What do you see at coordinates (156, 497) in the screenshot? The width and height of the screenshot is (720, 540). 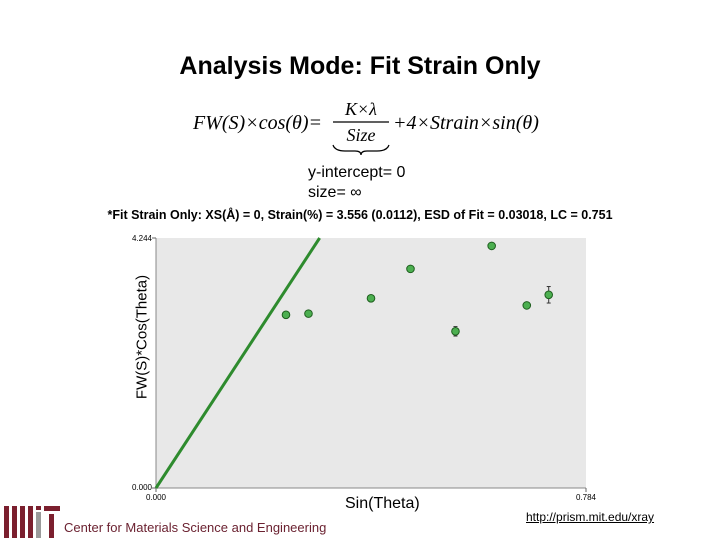 I see `x-tick-label-left: 0.000` at bounding box center [156, 497].